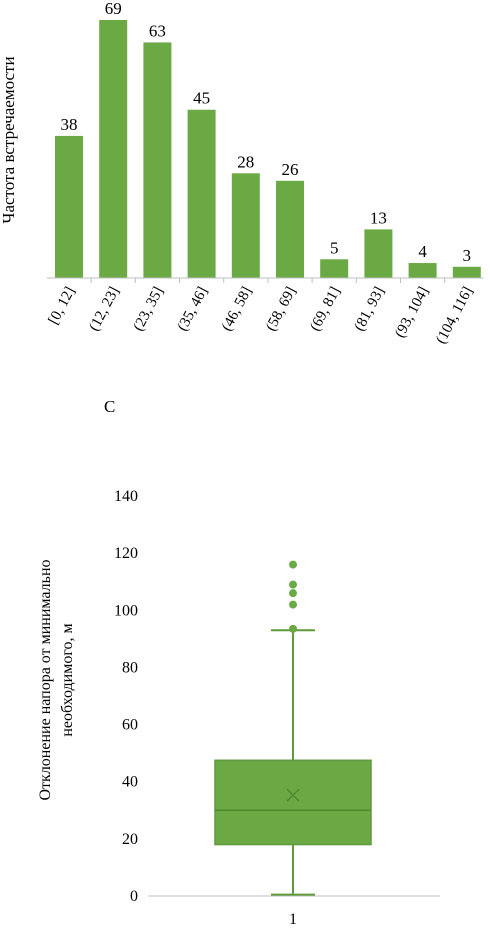 This screenshot has height=936, width=490. What do you see at coordinates (237, 308) in the screenshot?
I see `x-tick-label: (46, 58]` at bounding box center [237, 308].